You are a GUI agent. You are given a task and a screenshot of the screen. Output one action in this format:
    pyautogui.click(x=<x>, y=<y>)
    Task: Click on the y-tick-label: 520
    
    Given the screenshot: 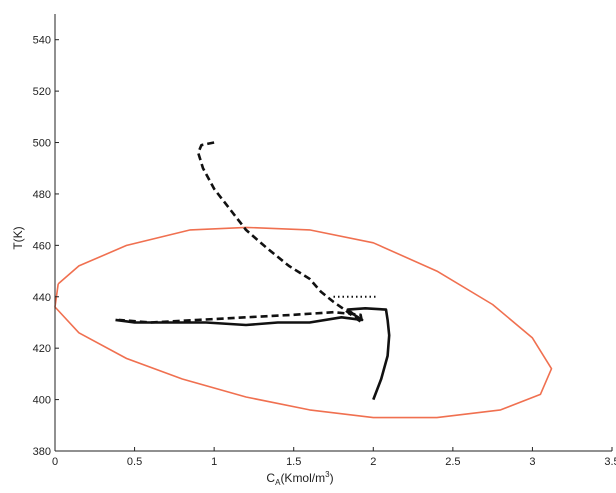 What is the action you would take?
    pyautogui.click(x=42, y=92)
    